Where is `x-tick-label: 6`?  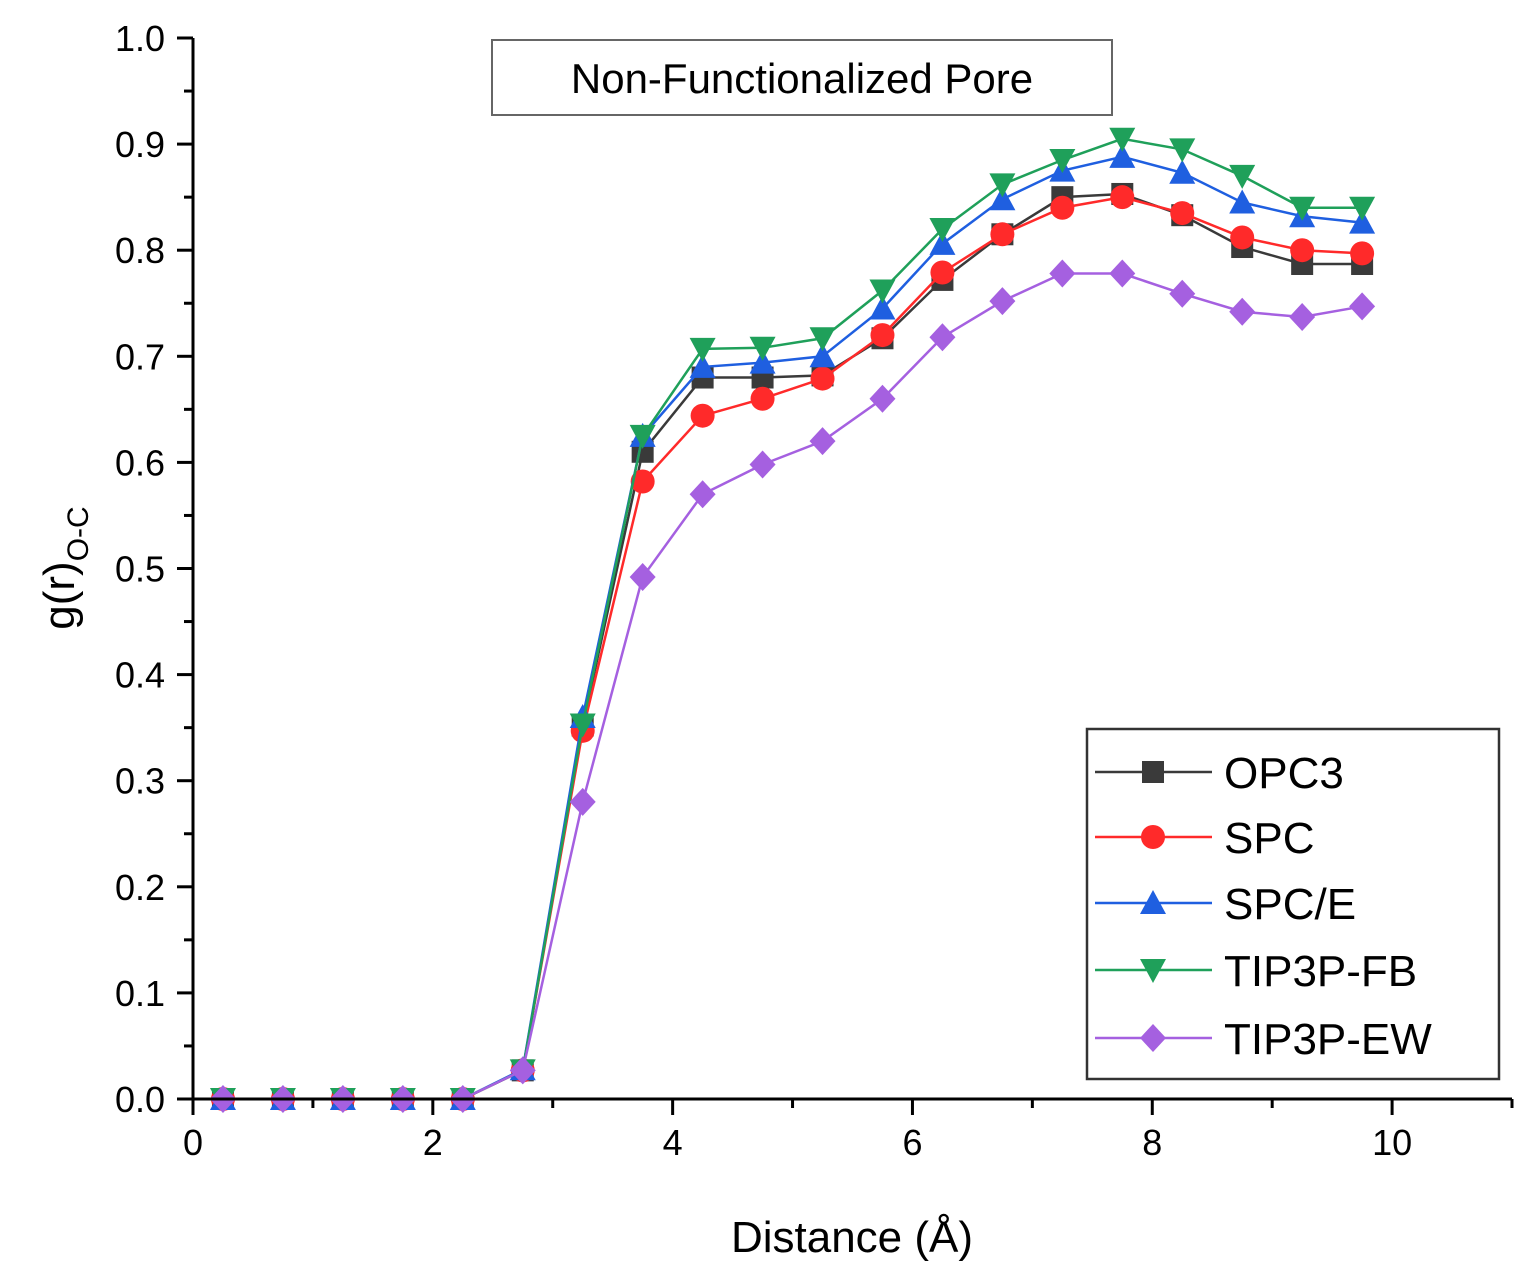 x-tick-label: 6 is located at coordinates (912, 1142).